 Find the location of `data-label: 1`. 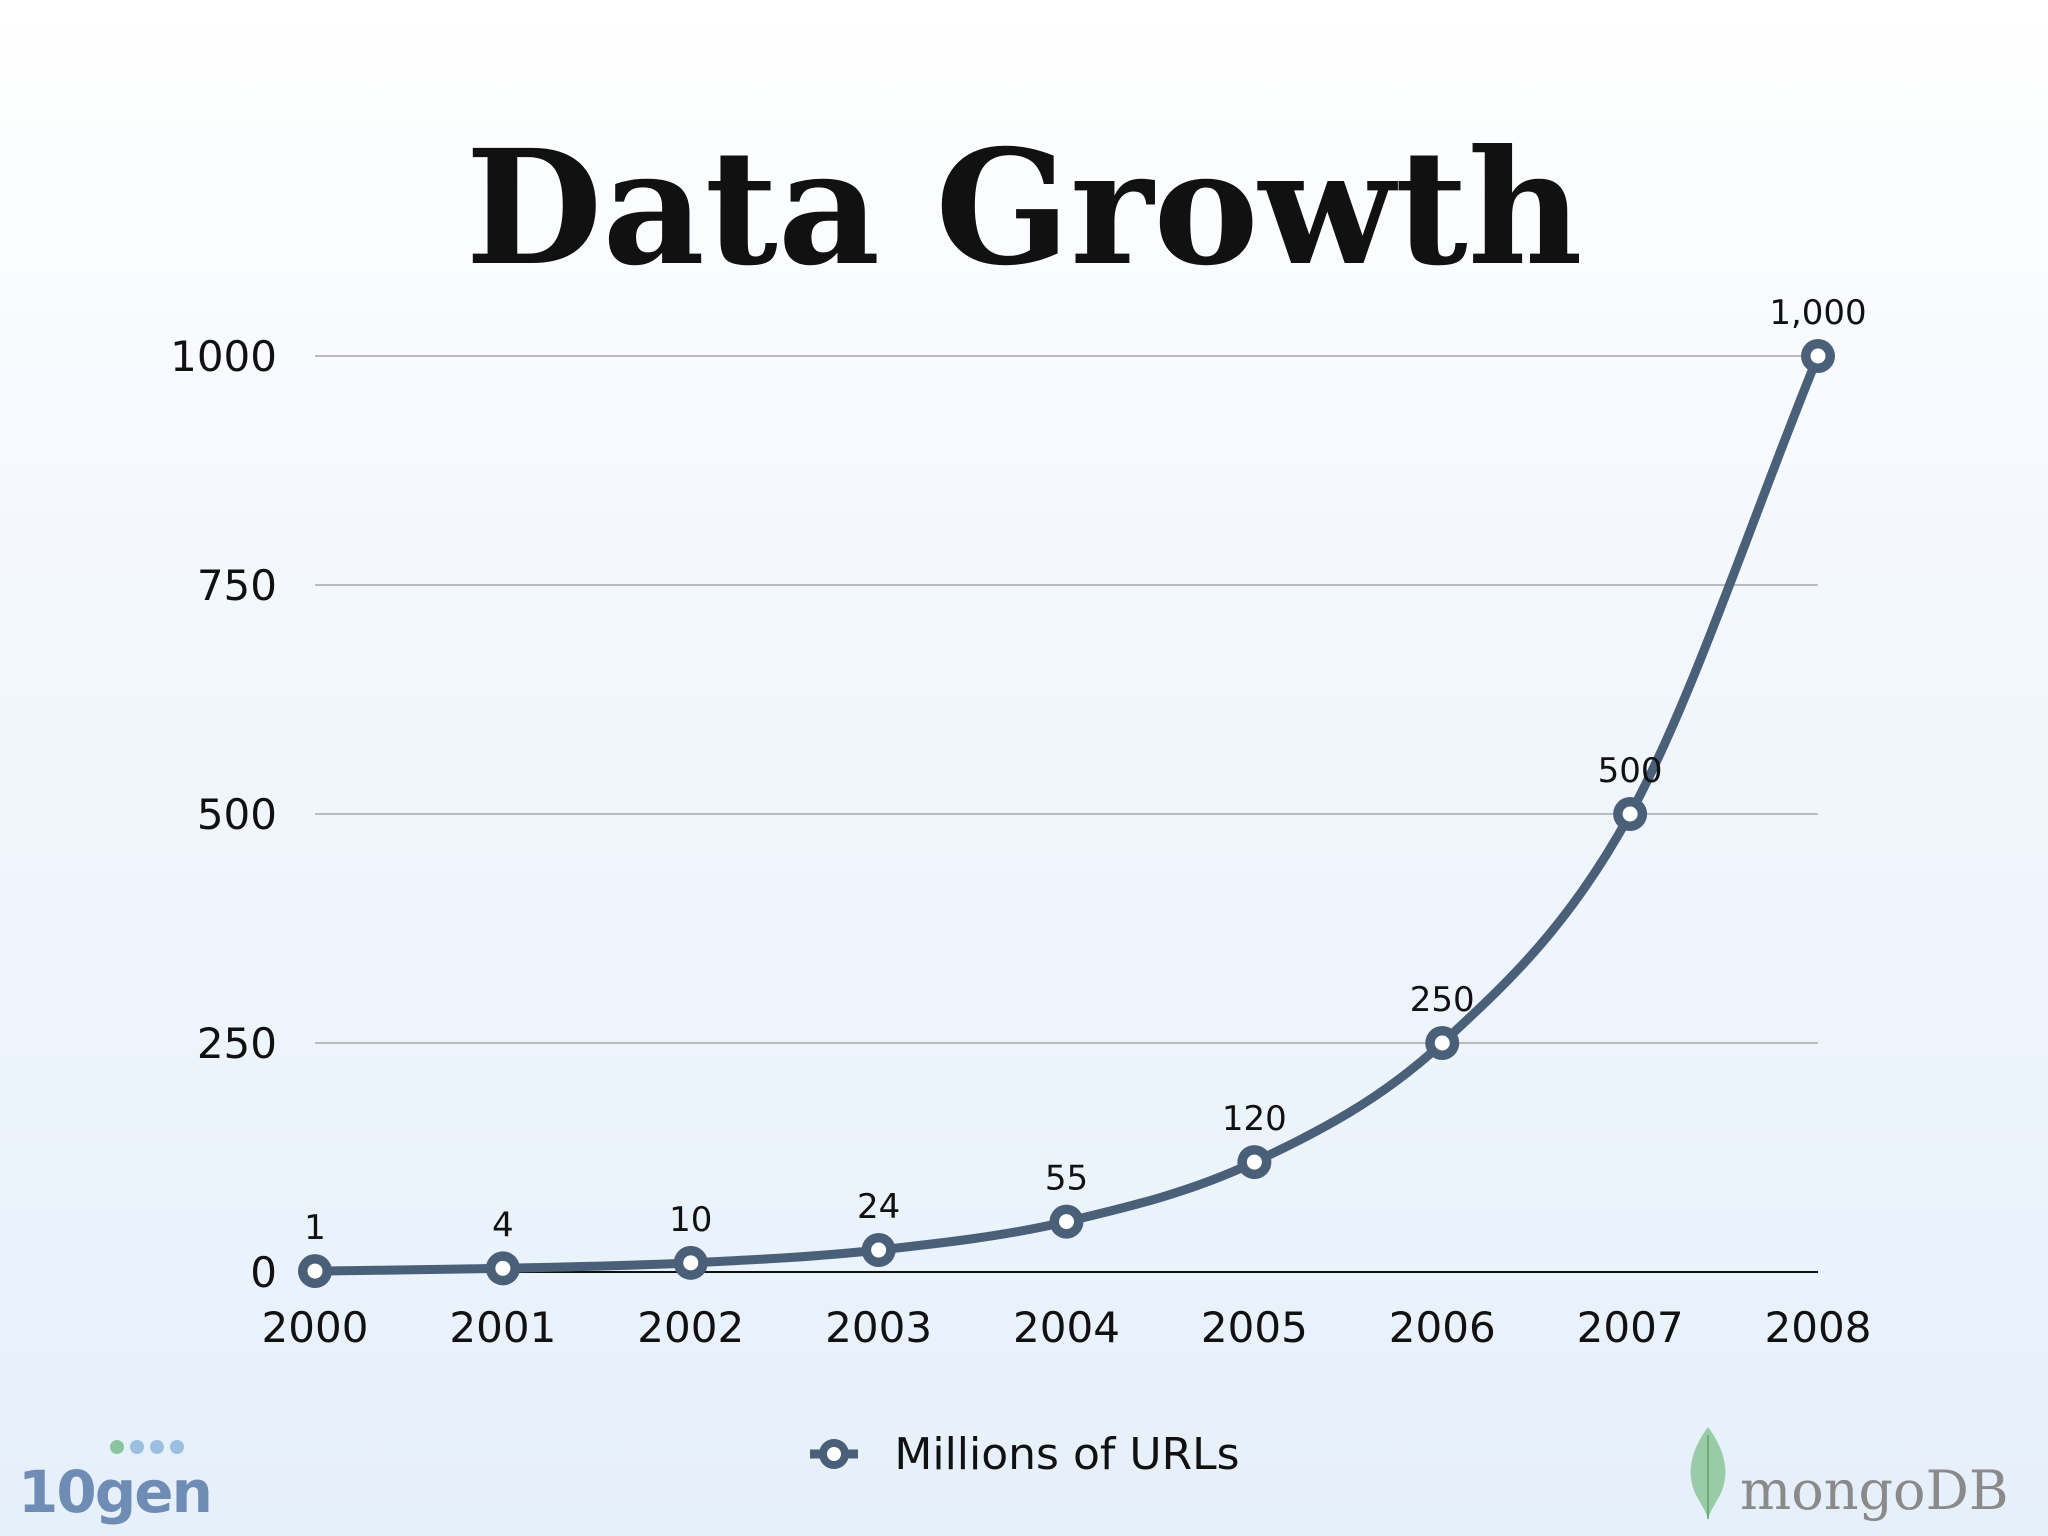

data-label: 1 is located at coordinates (315, 1228).